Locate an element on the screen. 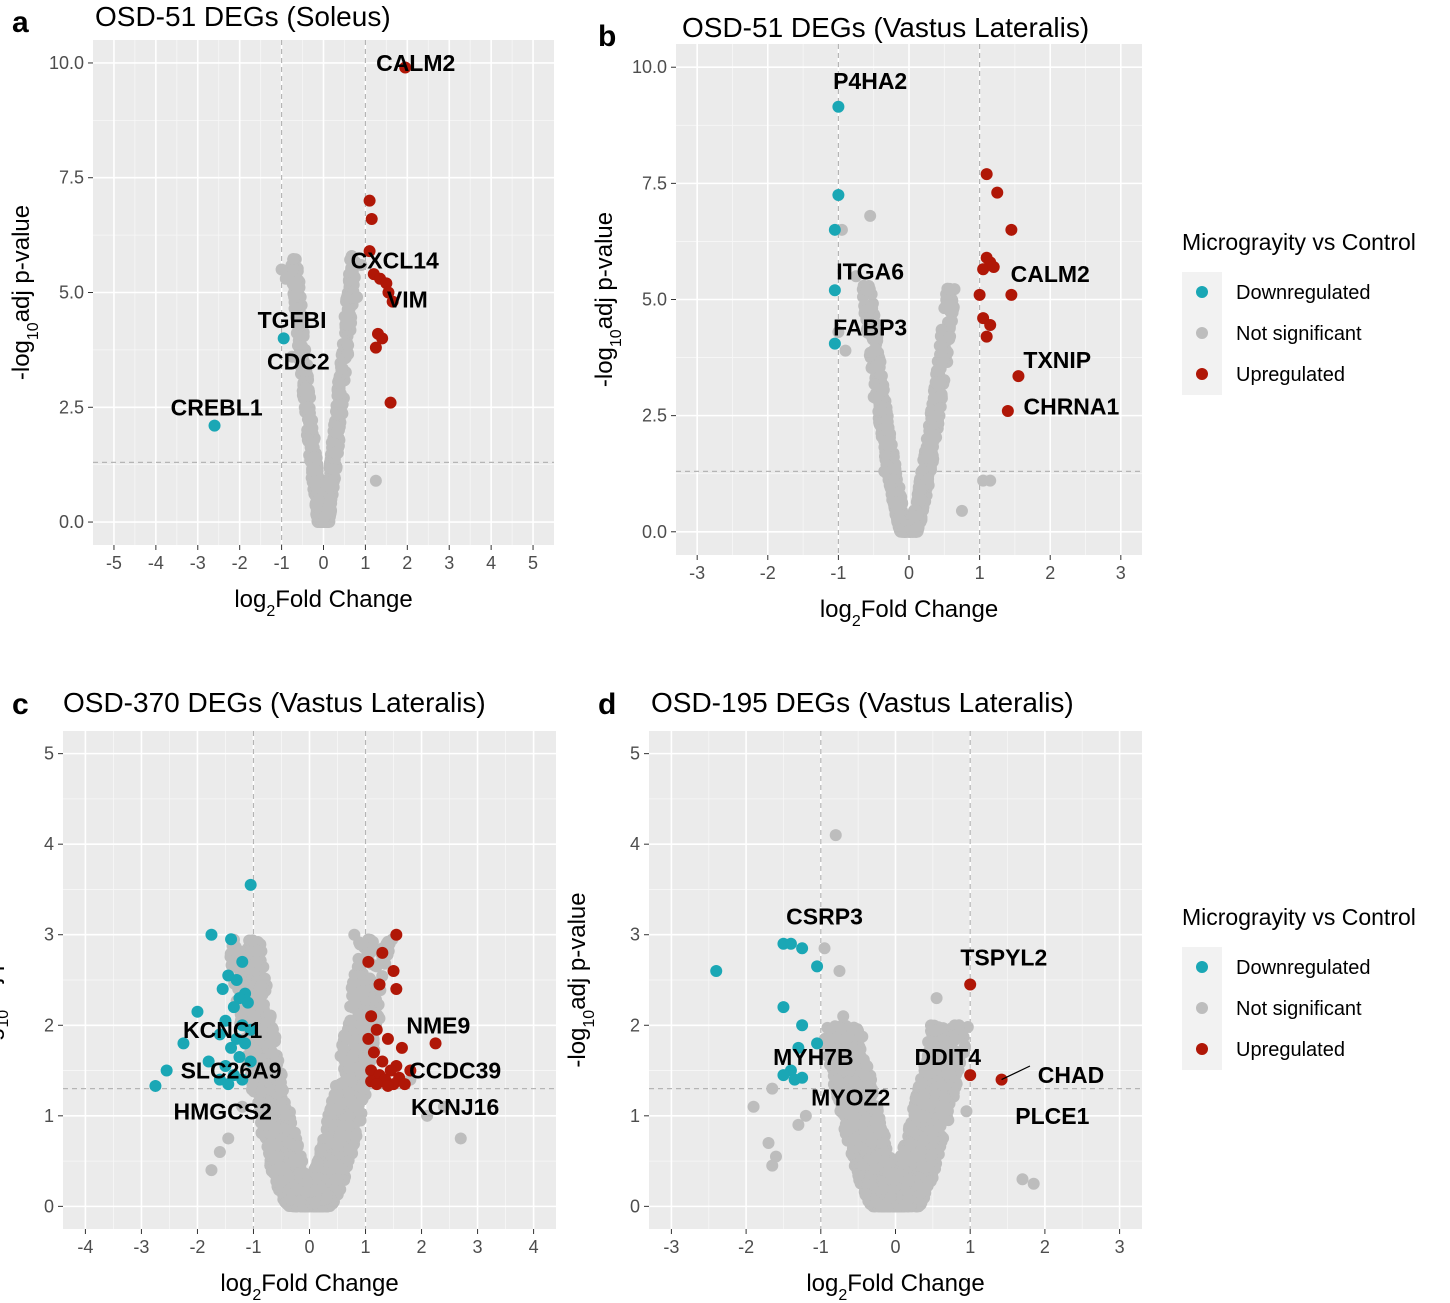 Image resolution: width=1450 pixels, height=1303 pixels. gene-label: DDIT4 is located at coordinates (948, 1057).